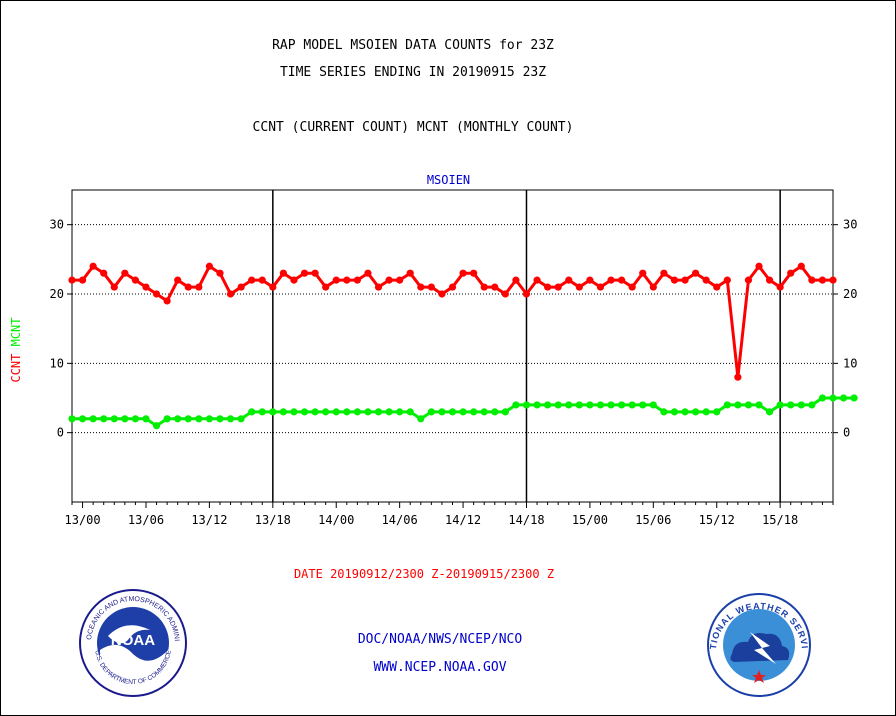 This screenshot has width=896, height=716. Describe the element at coordinates (336, 520) in the screenshot. I see `x-tick-label: 14/00` at that location.